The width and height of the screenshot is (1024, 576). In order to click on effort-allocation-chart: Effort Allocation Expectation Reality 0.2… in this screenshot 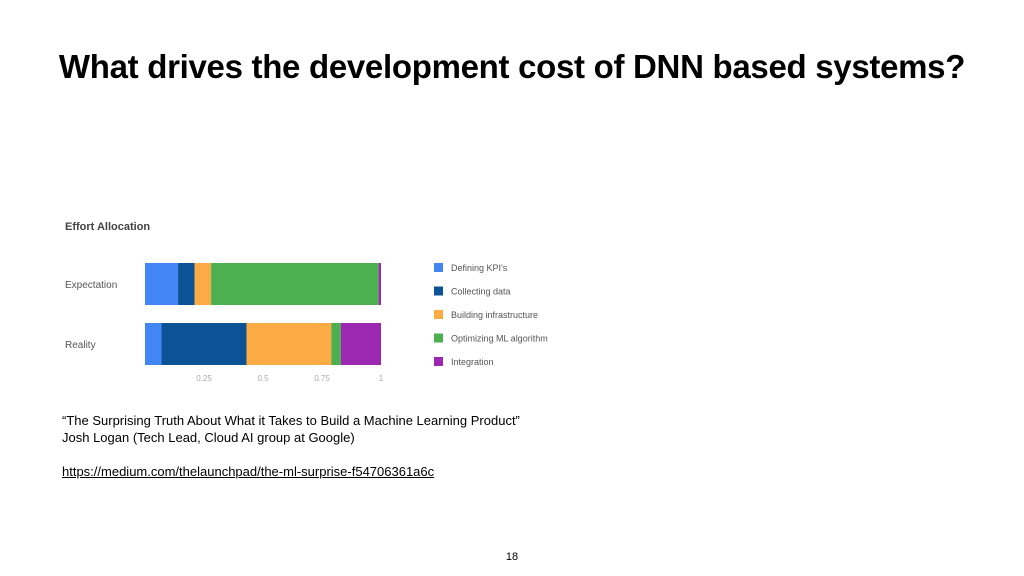, I will do `click(306, 302)`.